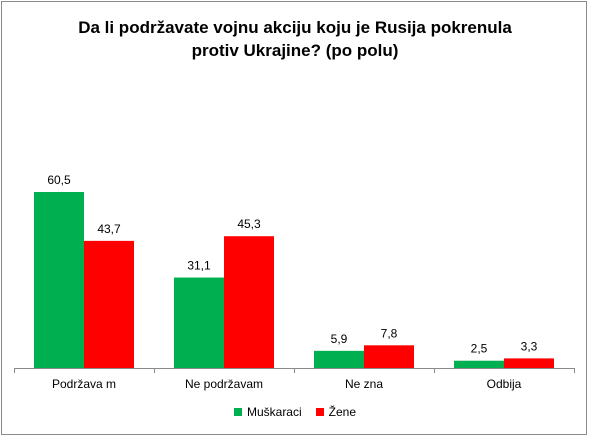 Image resolution: width=590 pixels, height=438 pixels. I want to click on legend-item-zene: Žene, so click(336, 412).